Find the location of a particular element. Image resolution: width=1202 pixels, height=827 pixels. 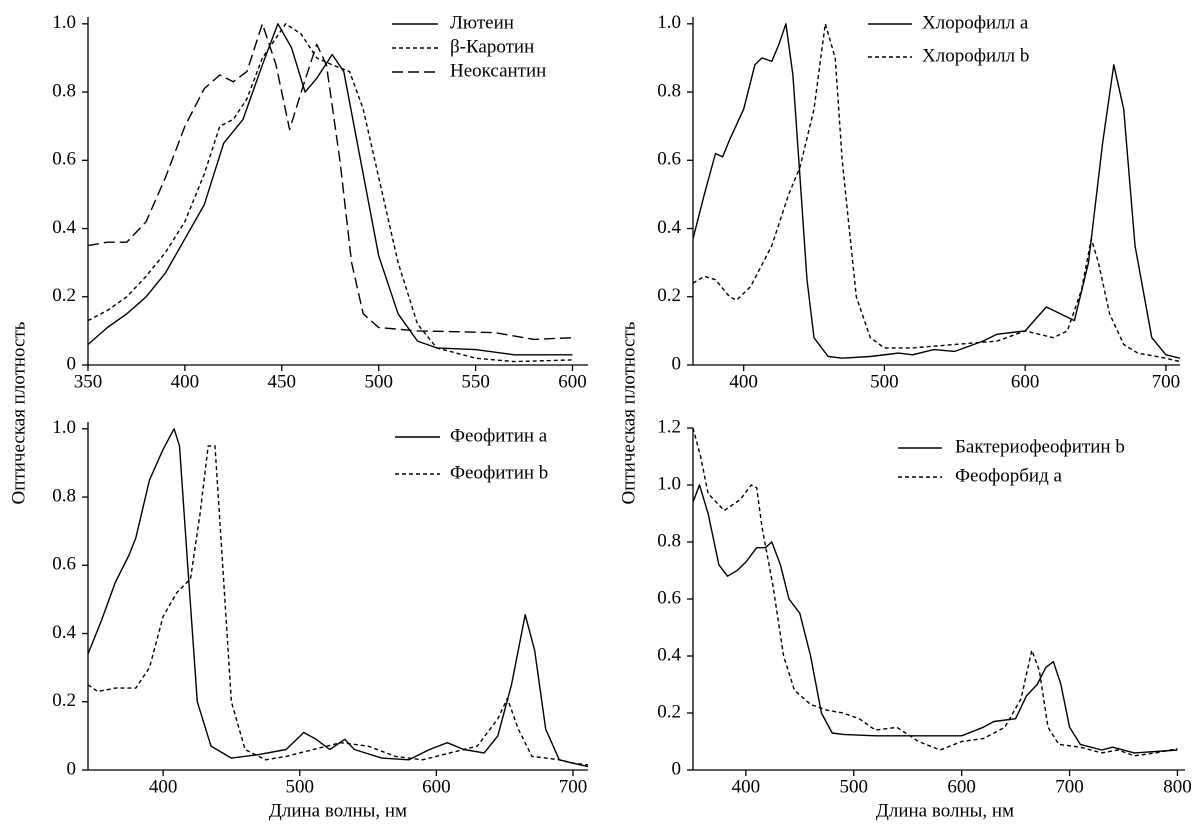

y-tick-label: 1.2 is located at coordinates (669, 426).